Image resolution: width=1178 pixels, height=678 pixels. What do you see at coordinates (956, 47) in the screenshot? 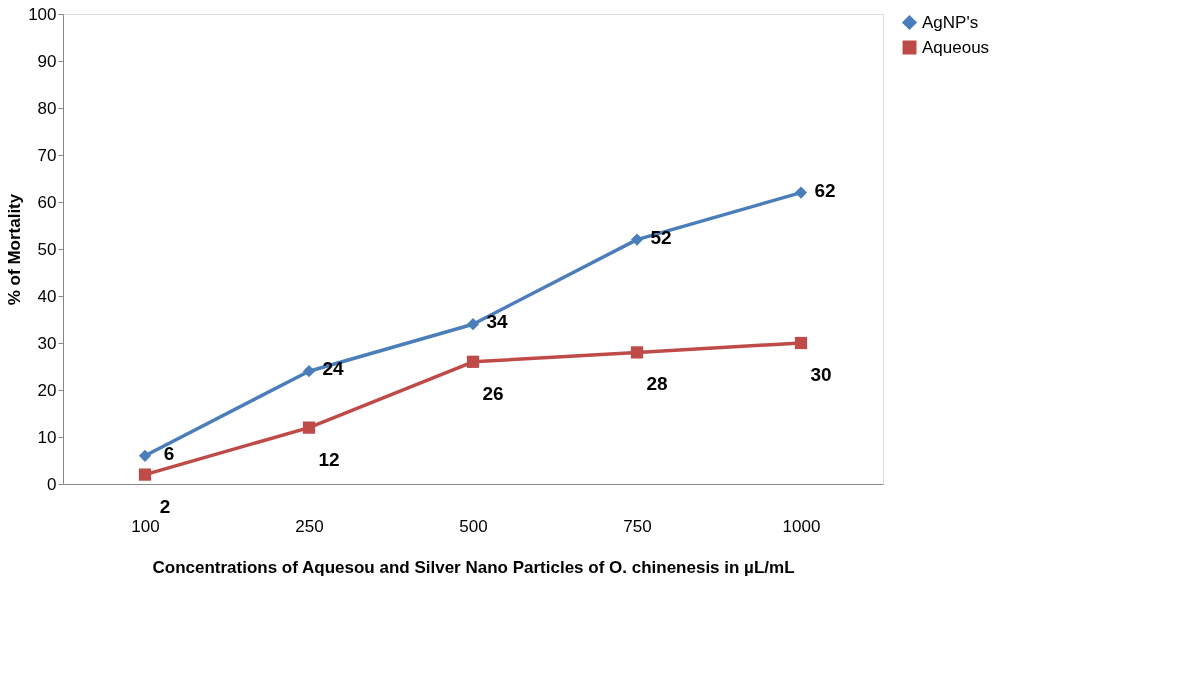
I see `legend-label: Aqueous` at bounding box center [956, 47].